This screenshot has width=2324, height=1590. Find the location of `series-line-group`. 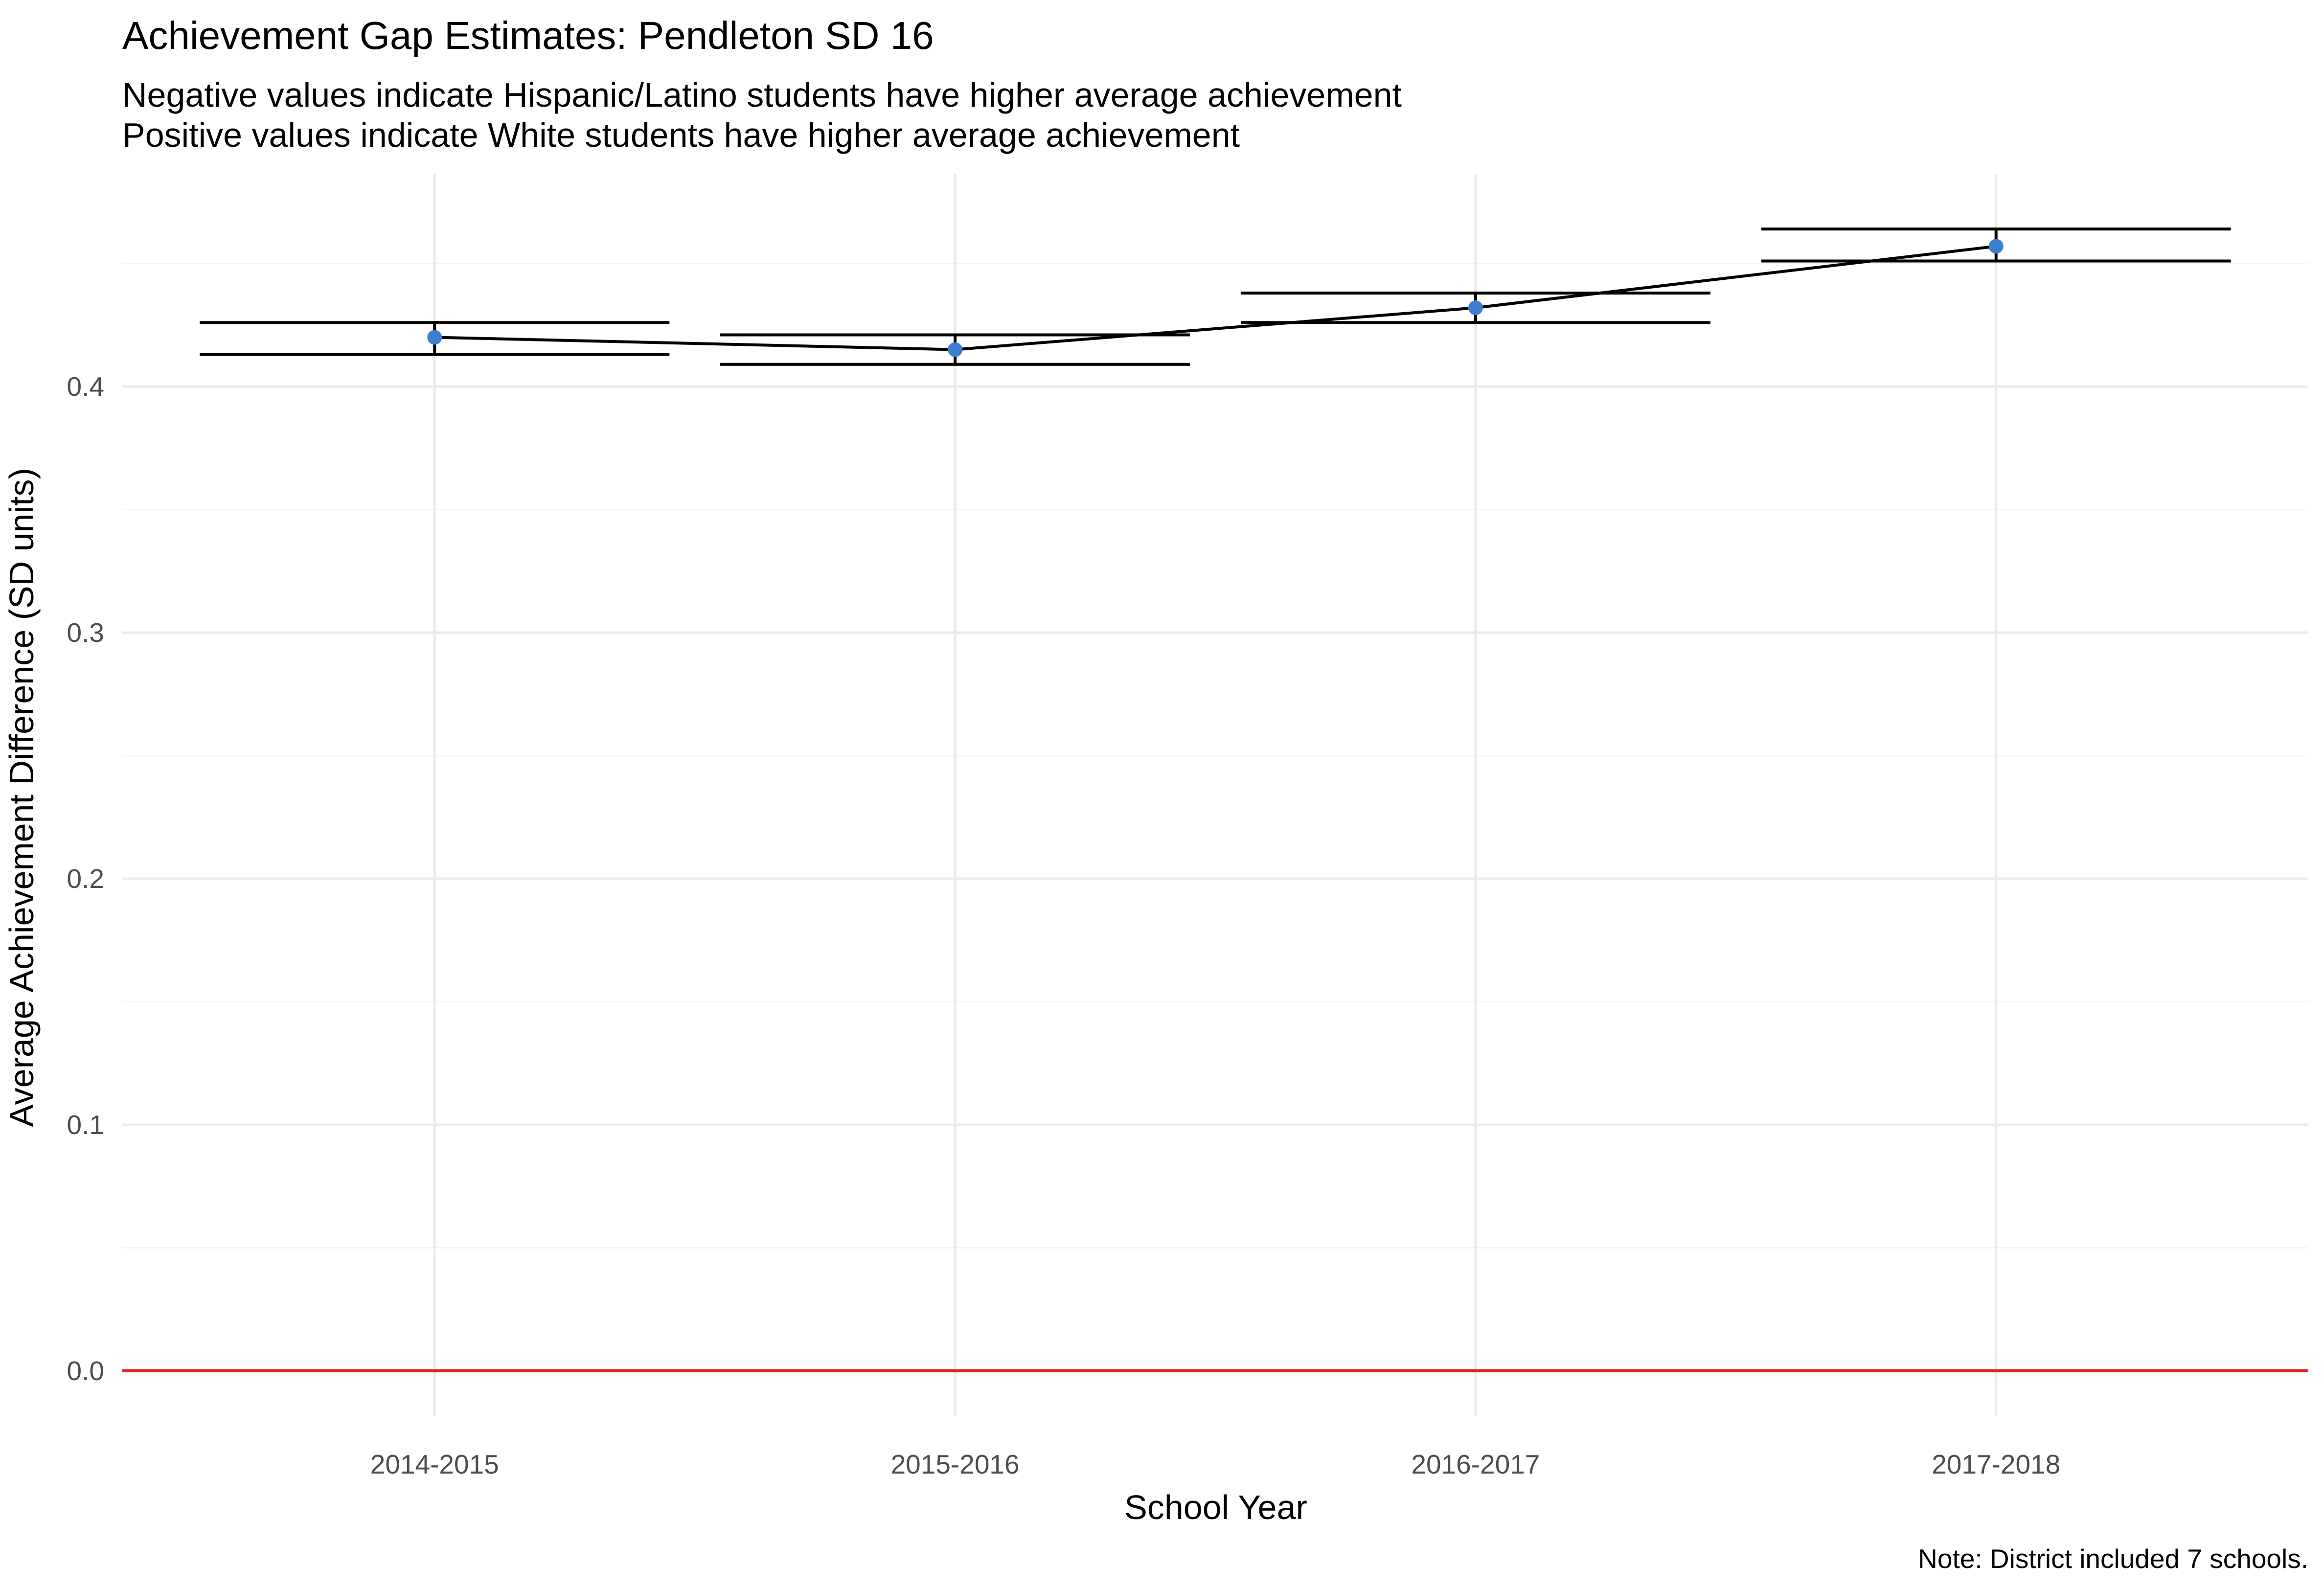

series-line-group is located at coordinates (1216, 298).